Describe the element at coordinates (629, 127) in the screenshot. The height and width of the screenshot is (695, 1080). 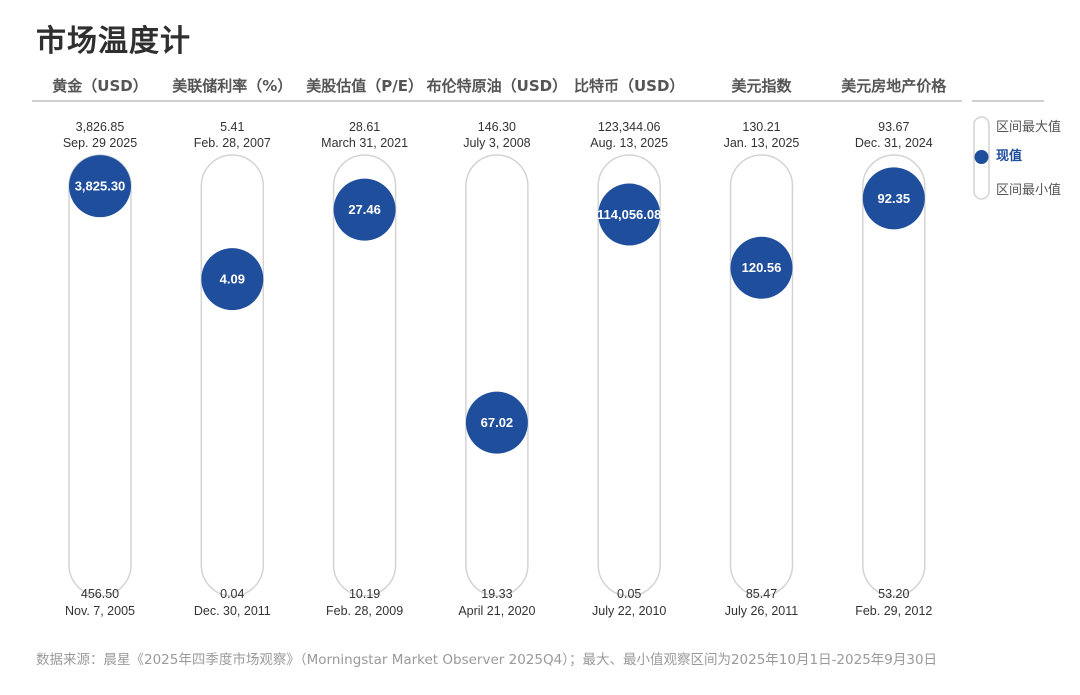
I see `max-value-label: 123,344.06` at that location.